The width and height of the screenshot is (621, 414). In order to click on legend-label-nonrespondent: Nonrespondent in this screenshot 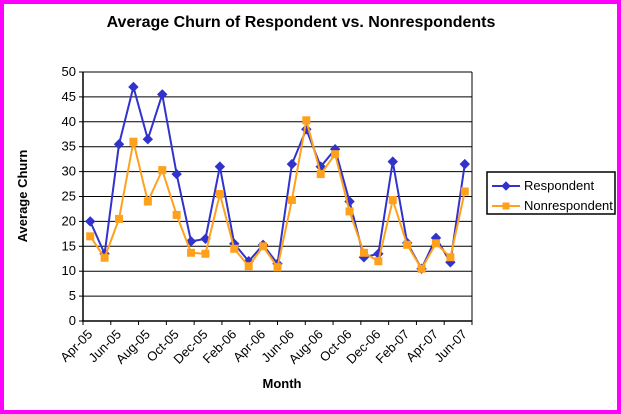, I will do `click(568, 205)`.